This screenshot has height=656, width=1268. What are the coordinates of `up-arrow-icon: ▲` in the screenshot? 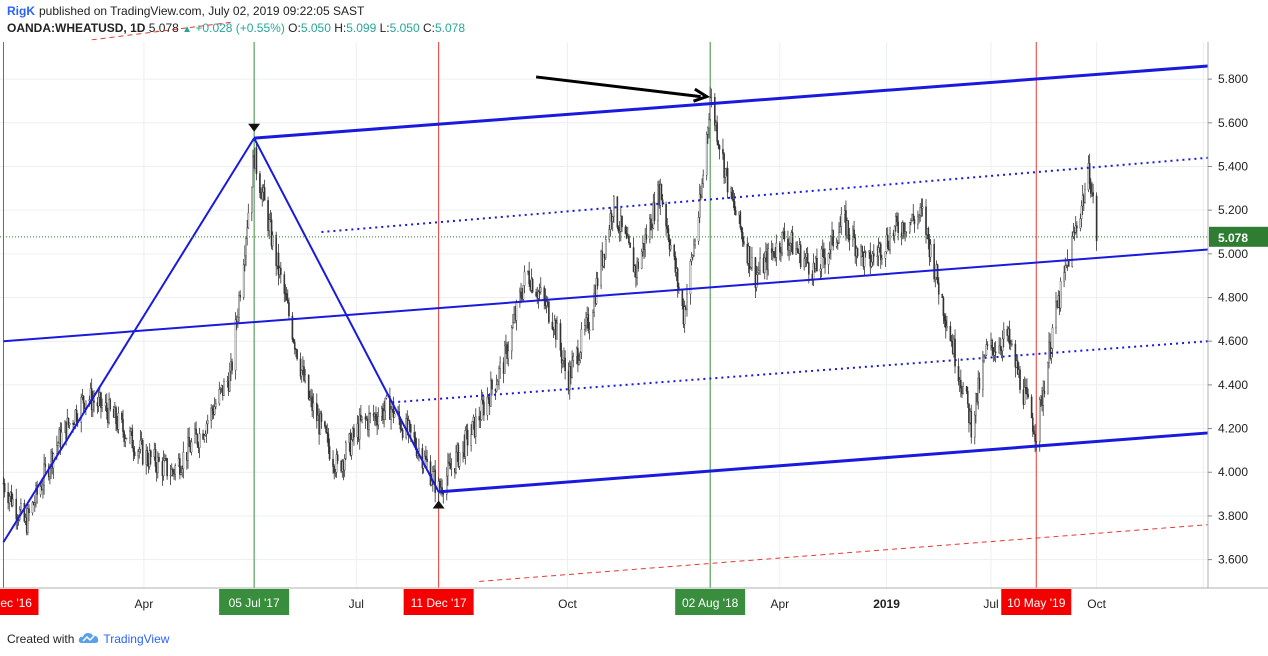 It's located at (187, 29).